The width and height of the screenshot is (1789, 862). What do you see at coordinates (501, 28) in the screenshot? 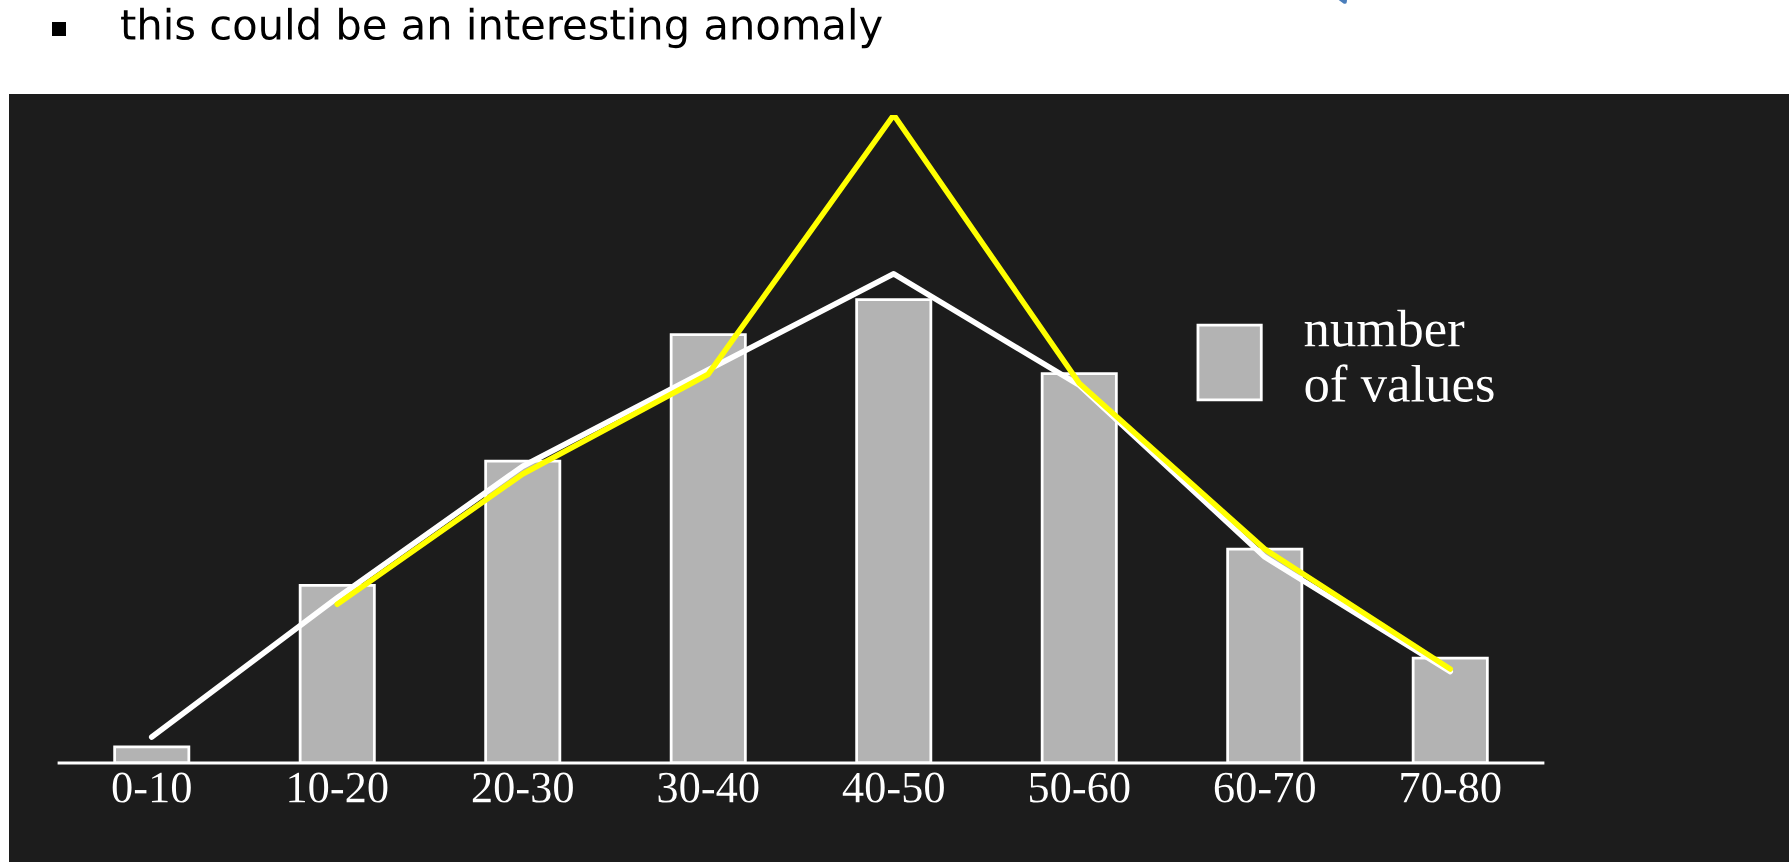
I see `text: this could be an interesting anomaly` at bounding box center [501, 28].